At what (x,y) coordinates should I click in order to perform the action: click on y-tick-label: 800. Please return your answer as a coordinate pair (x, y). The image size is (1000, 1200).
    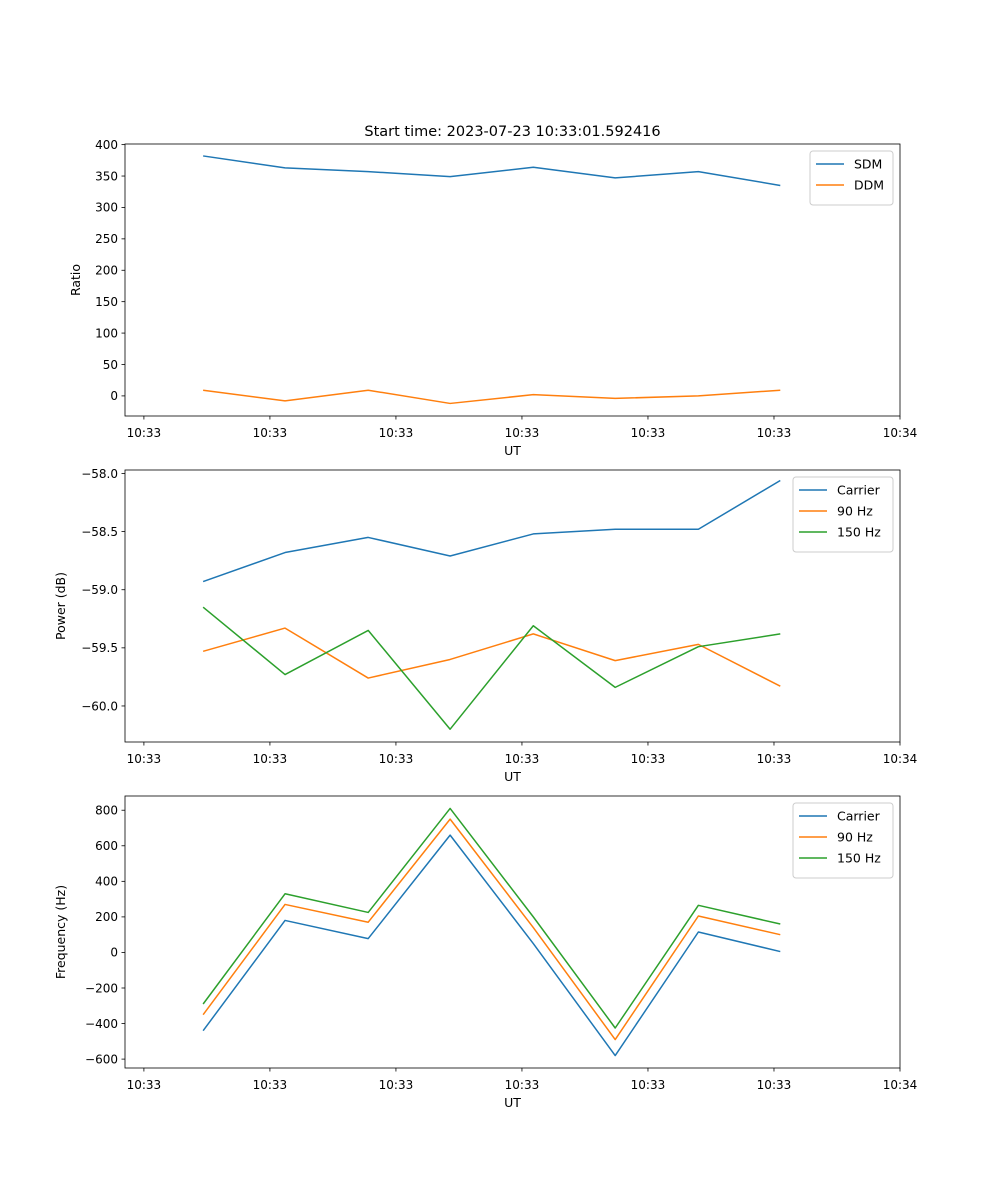
    Looking at the image, I should click on (106, 811).